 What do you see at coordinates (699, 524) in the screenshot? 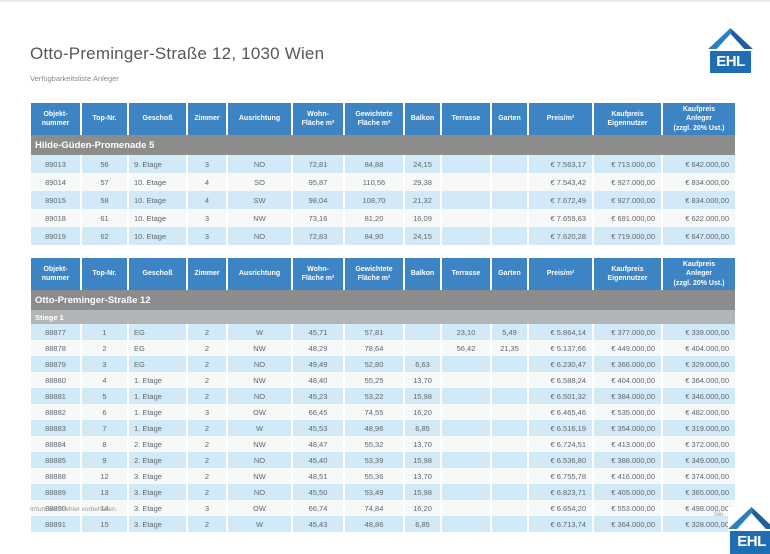
I see `cell-kaufpreis-anleger: € 328.000,00` at bounding box center [699, 524].